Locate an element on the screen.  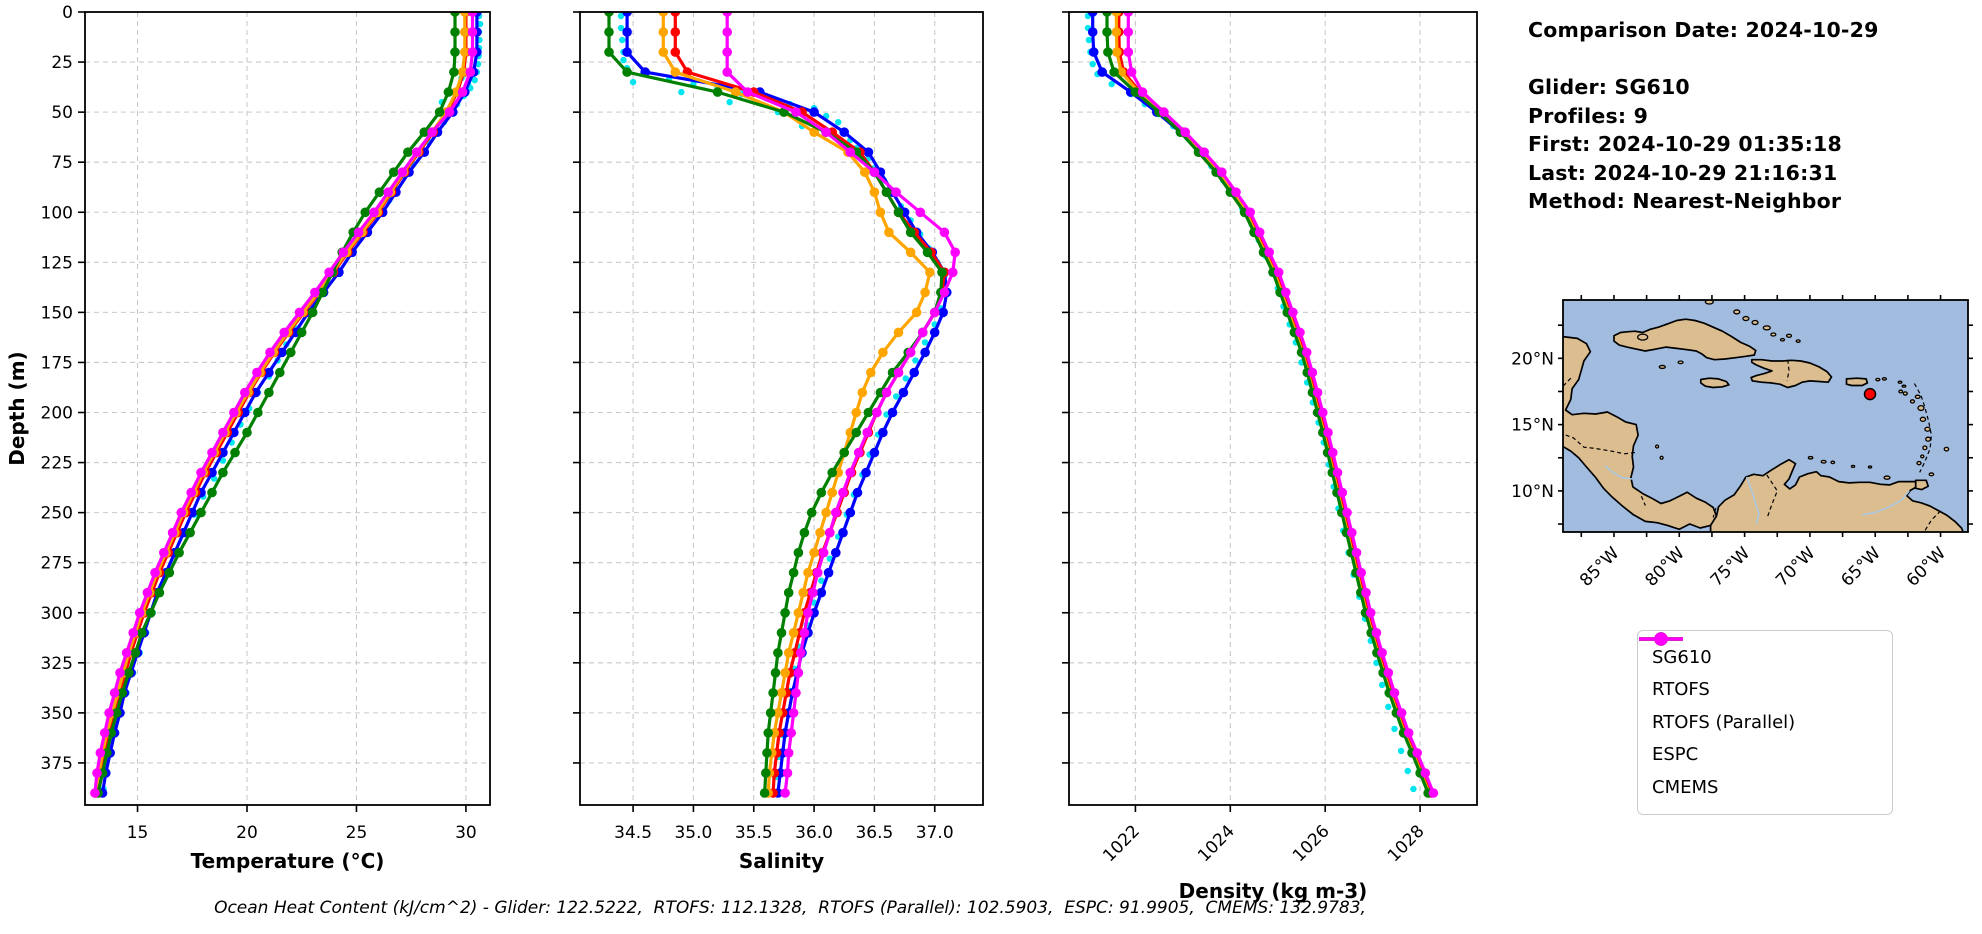
map-lat-label: 15°N is located at coordinates (1532, 426).